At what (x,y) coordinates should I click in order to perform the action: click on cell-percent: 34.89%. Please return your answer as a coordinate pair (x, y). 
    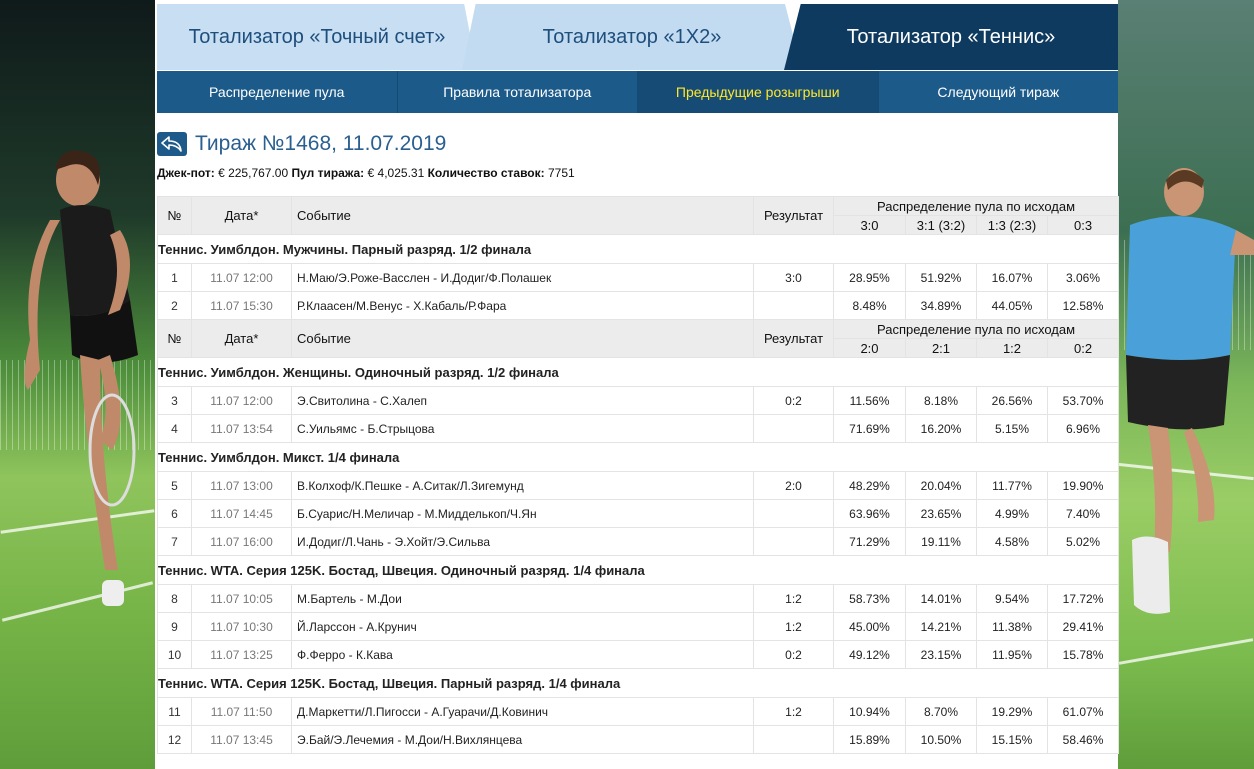
    Looking at the image, I should click on (941, 305).